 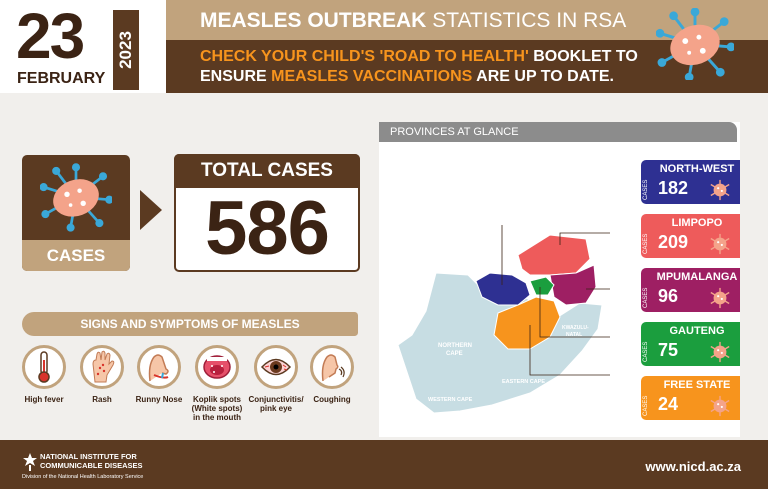 What do you see at coordinates (502, 255) in the screenshot?
I see `leader-north-west` at bounding box center [502, 255].